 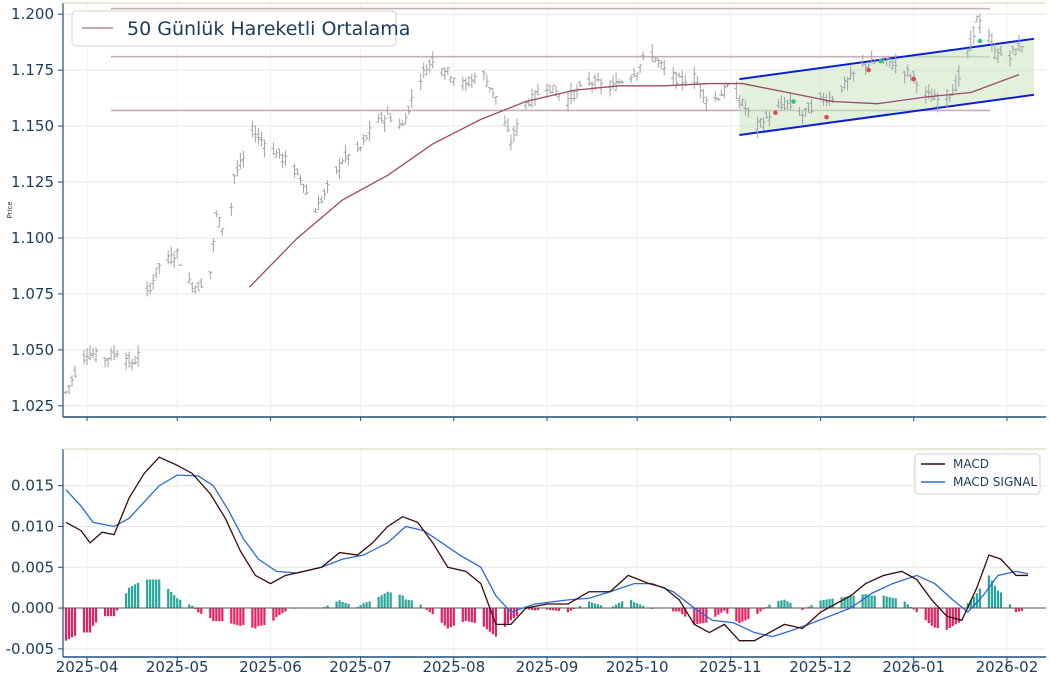 I want to click on macd-y-tick-label: 0.000, so click(x=32, y=608).